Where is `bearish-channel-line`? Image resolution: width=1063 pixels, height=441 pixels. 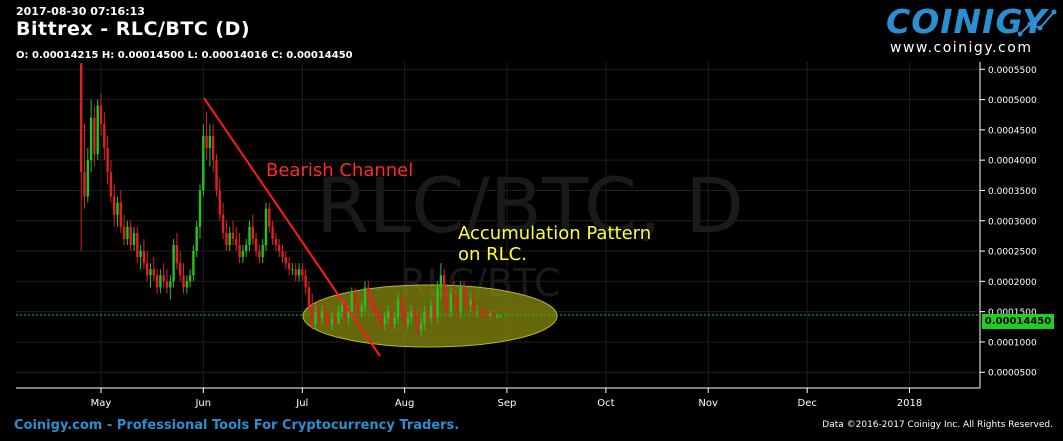 bearish-channel-line is located at coordinates (292, 227).